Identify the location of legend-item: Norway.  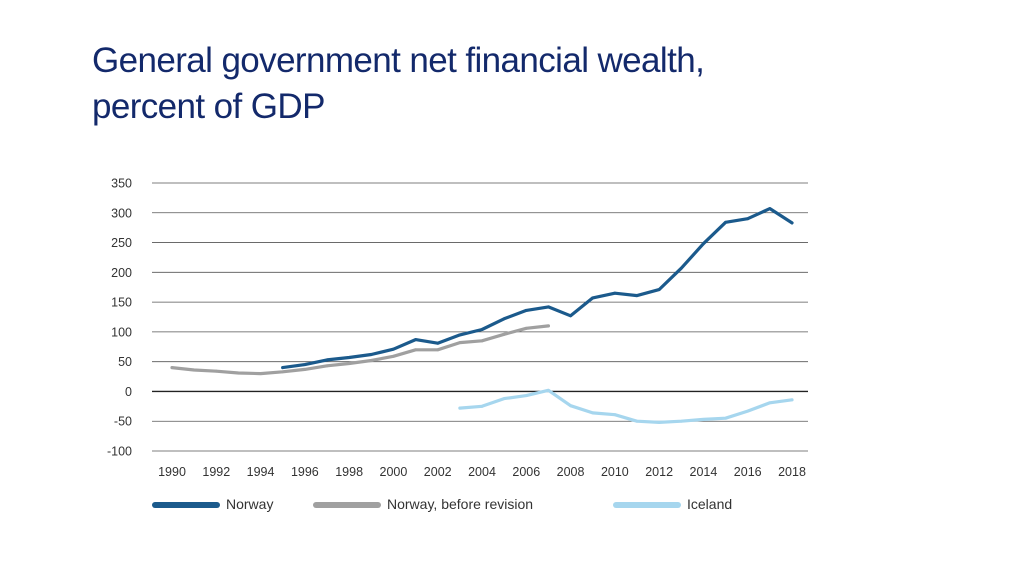
(212, 504).